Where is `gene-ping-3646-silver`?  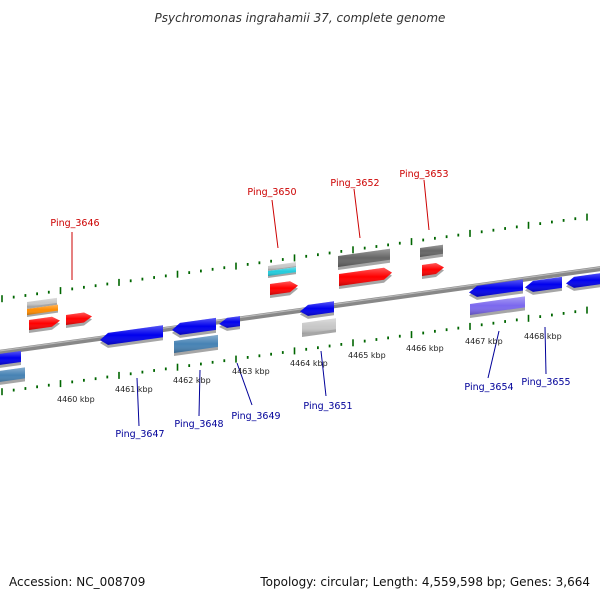
gene-ping-3646-silver is located at coordinates (42, 303).